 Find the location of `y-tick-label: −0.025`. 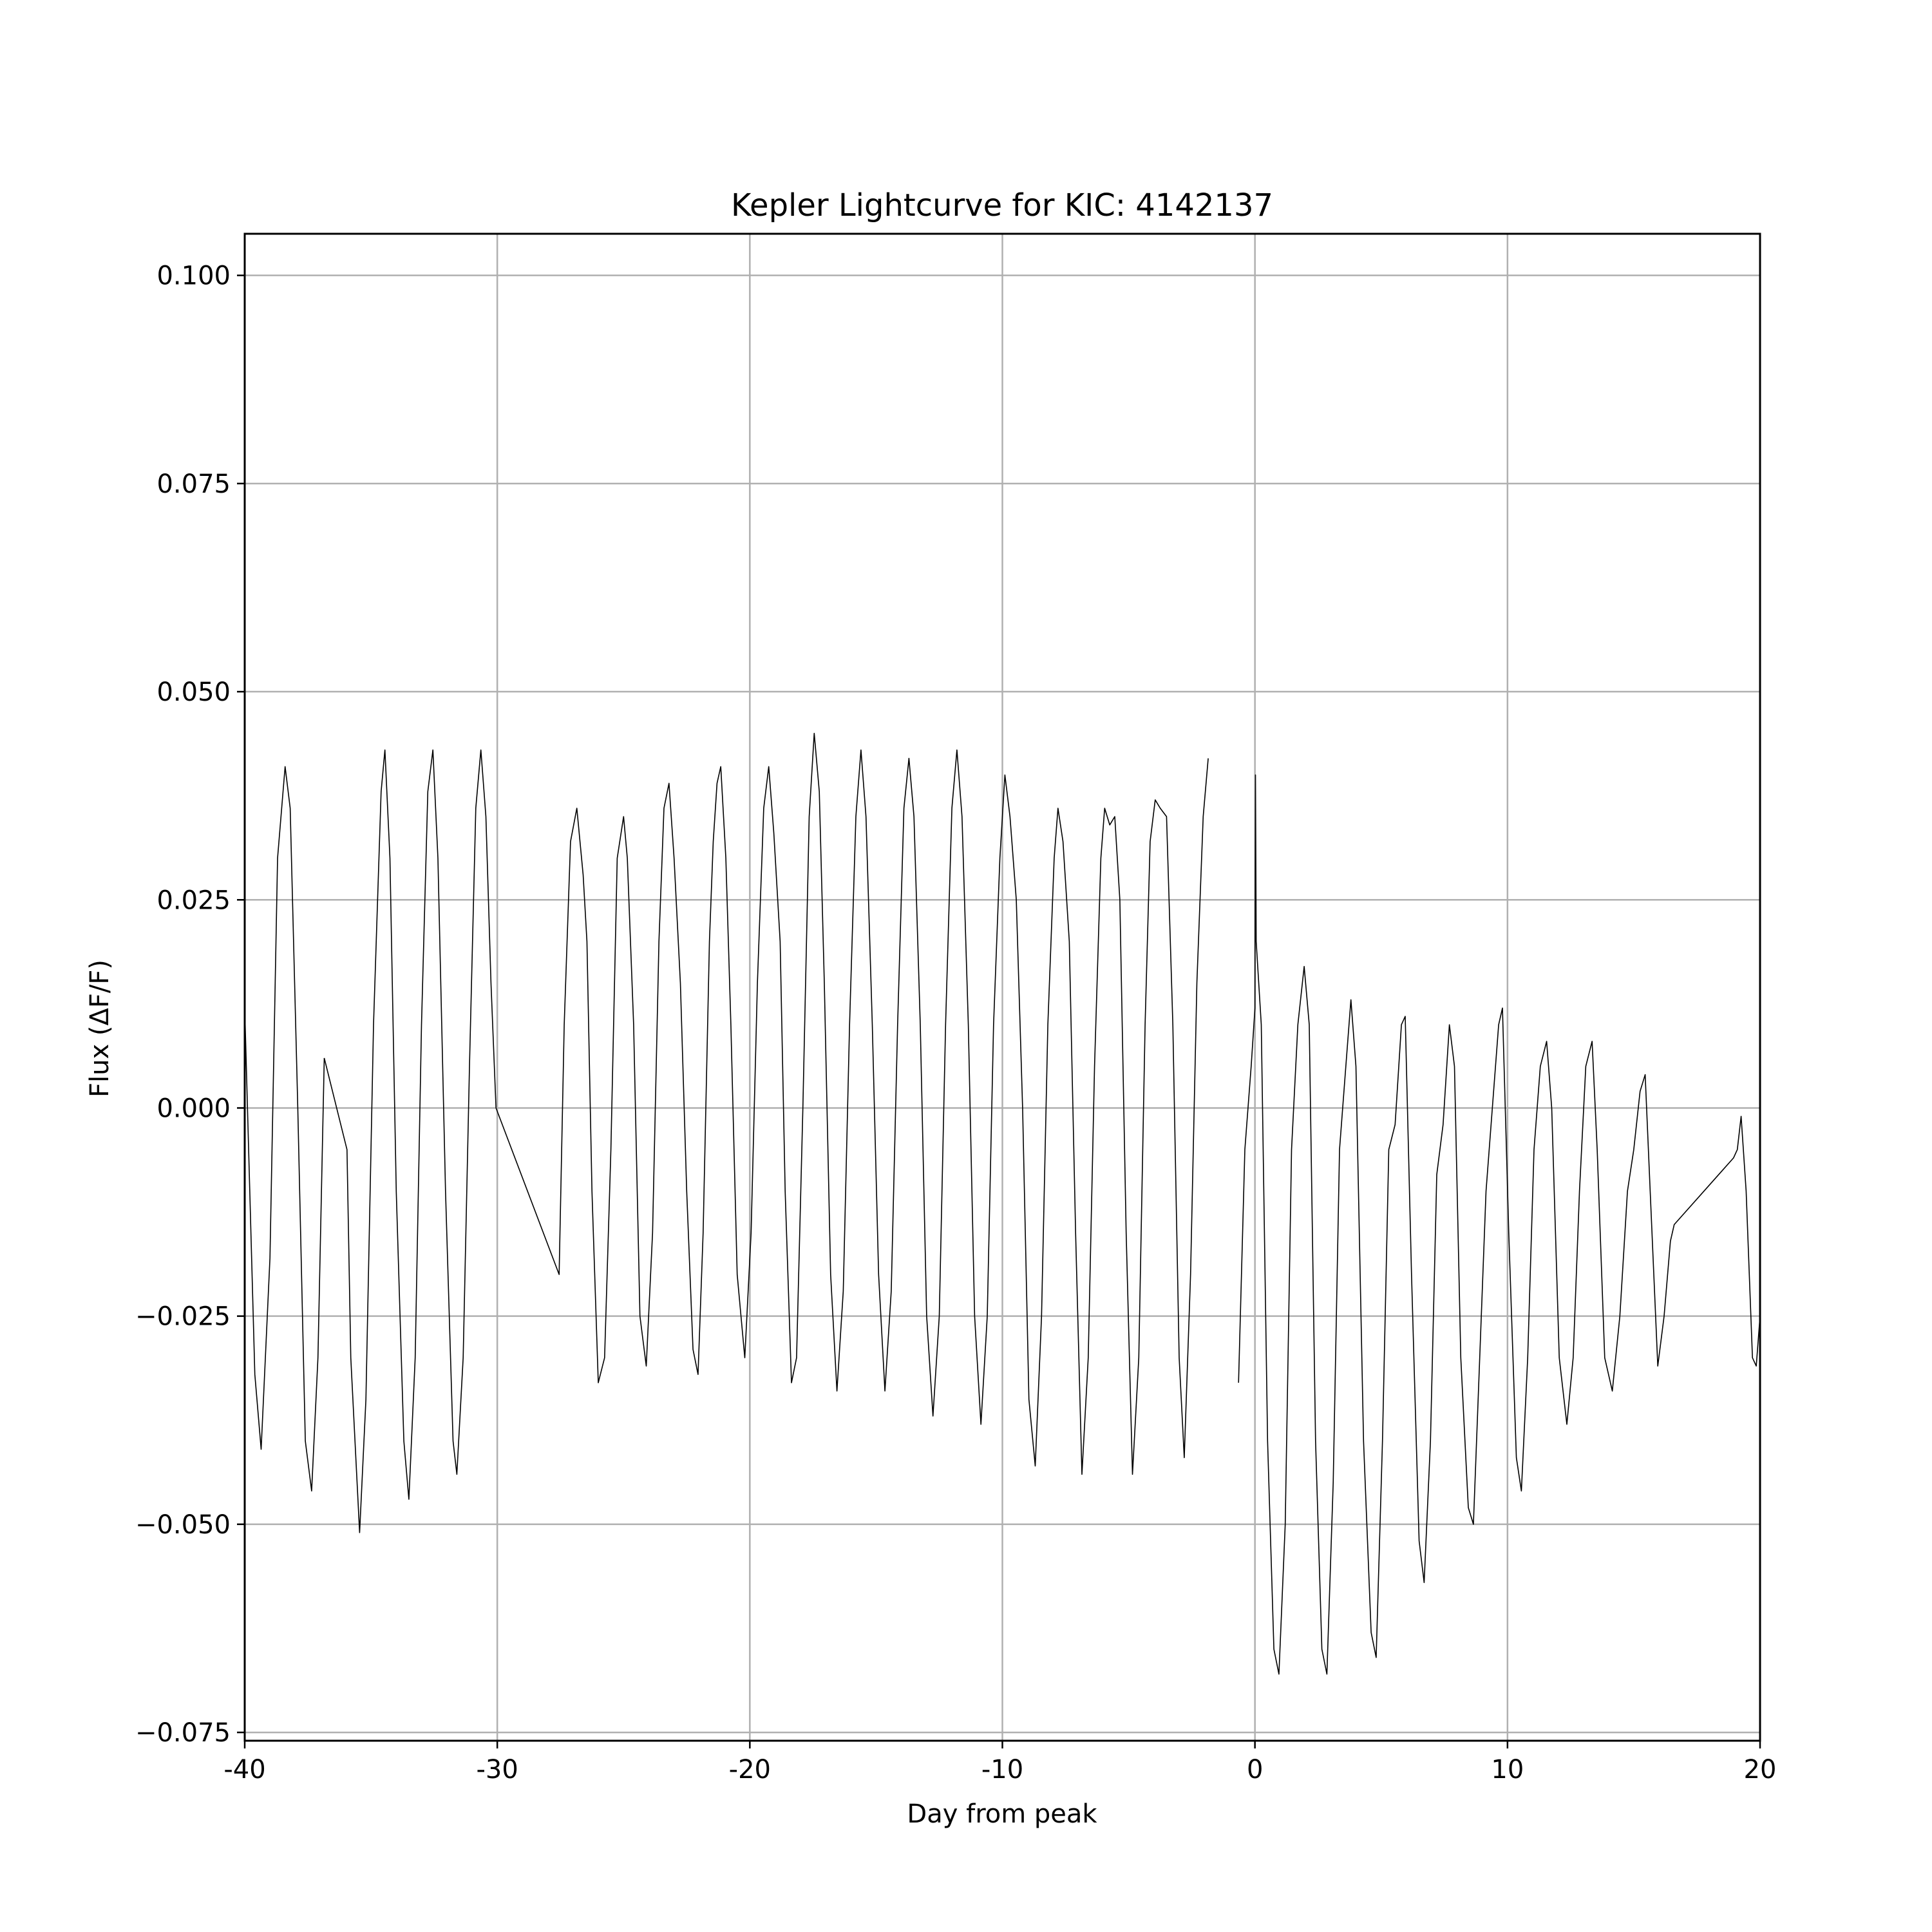

y-tick-label: −0.025 is located at coordinates (183, 1317).